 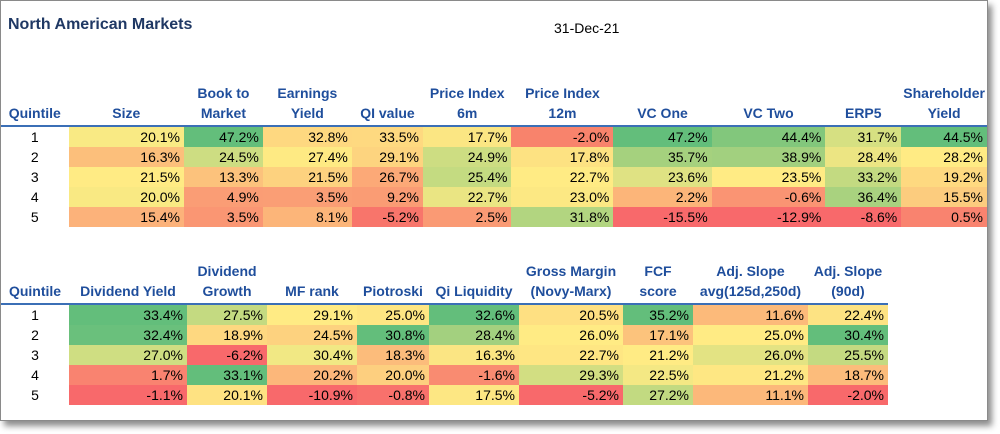 I want to click on column-header: Dividend Growth, so click(x=227, y=281).